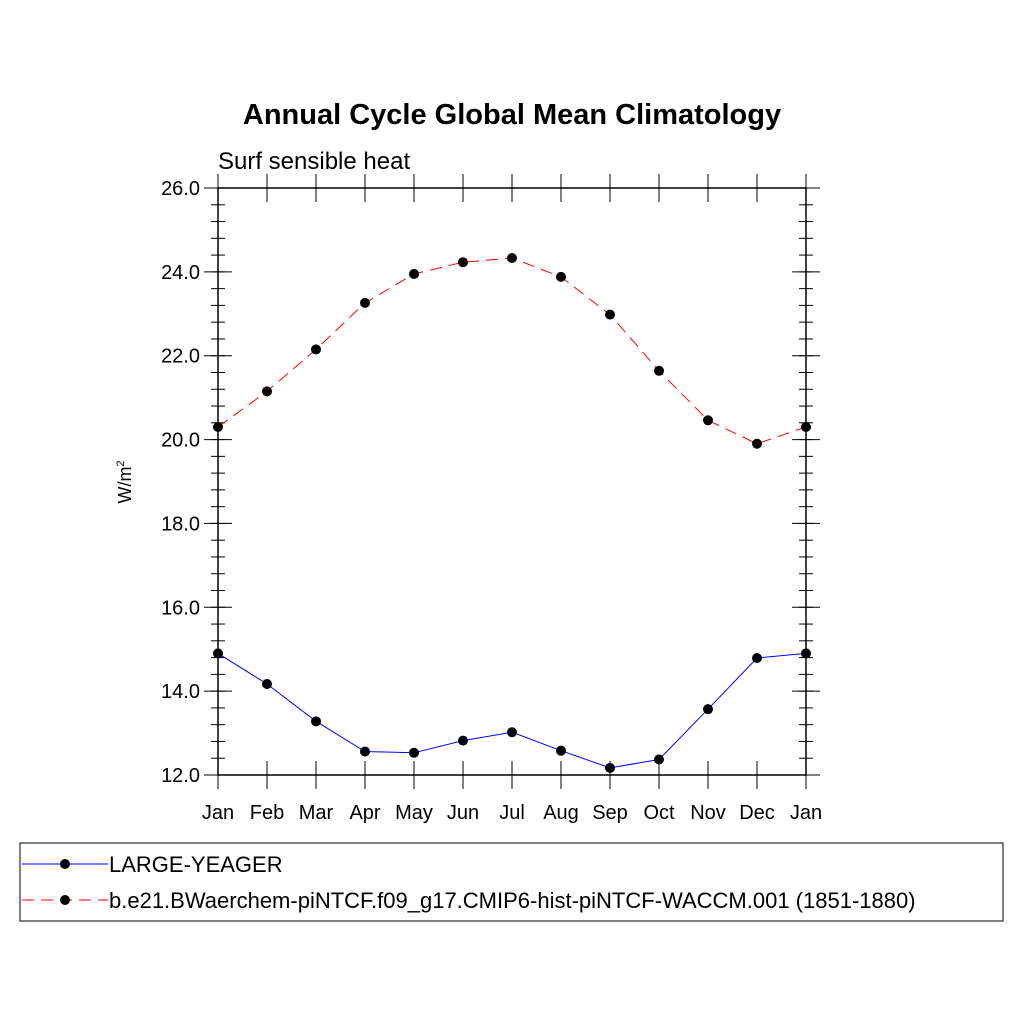 This screenshot has width=1024, height=1024. I want to click on y-tick-labels: 12.0 14.0 16.0 18.0 20.0 22.0 24.0 26.0, so click(180, 482).